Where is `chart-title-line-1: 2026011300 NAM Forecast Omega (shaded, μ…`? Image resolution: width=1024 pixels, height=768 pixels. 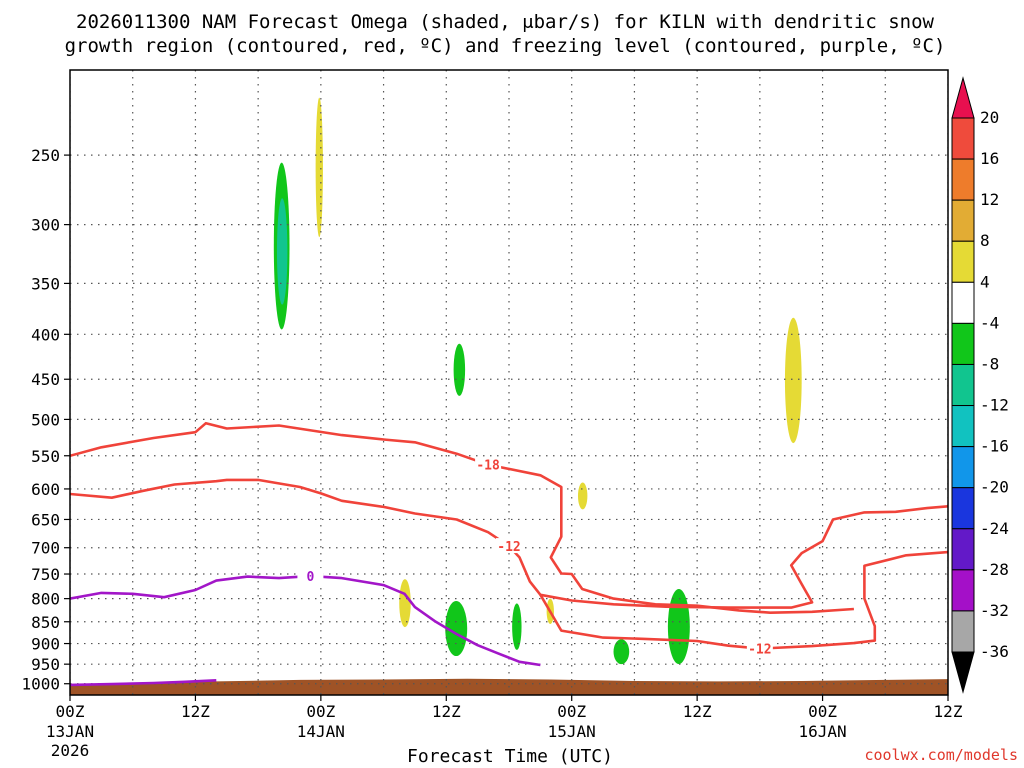
chart-title-line-1: 2026011300 NAM Forecast Omega (shaded, μ… is located at coordinates (505, 22).